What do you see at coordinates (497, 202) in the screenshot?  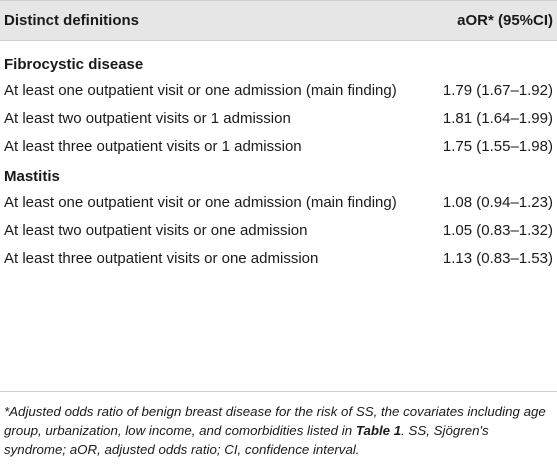 I see `row-value: 1.08 (0.94–1.23)` at bounding box center [497, 202].